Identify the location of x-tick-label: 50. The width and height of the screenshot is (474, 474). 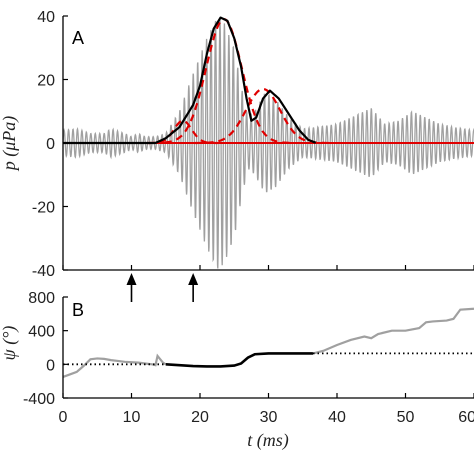
(406, 417).